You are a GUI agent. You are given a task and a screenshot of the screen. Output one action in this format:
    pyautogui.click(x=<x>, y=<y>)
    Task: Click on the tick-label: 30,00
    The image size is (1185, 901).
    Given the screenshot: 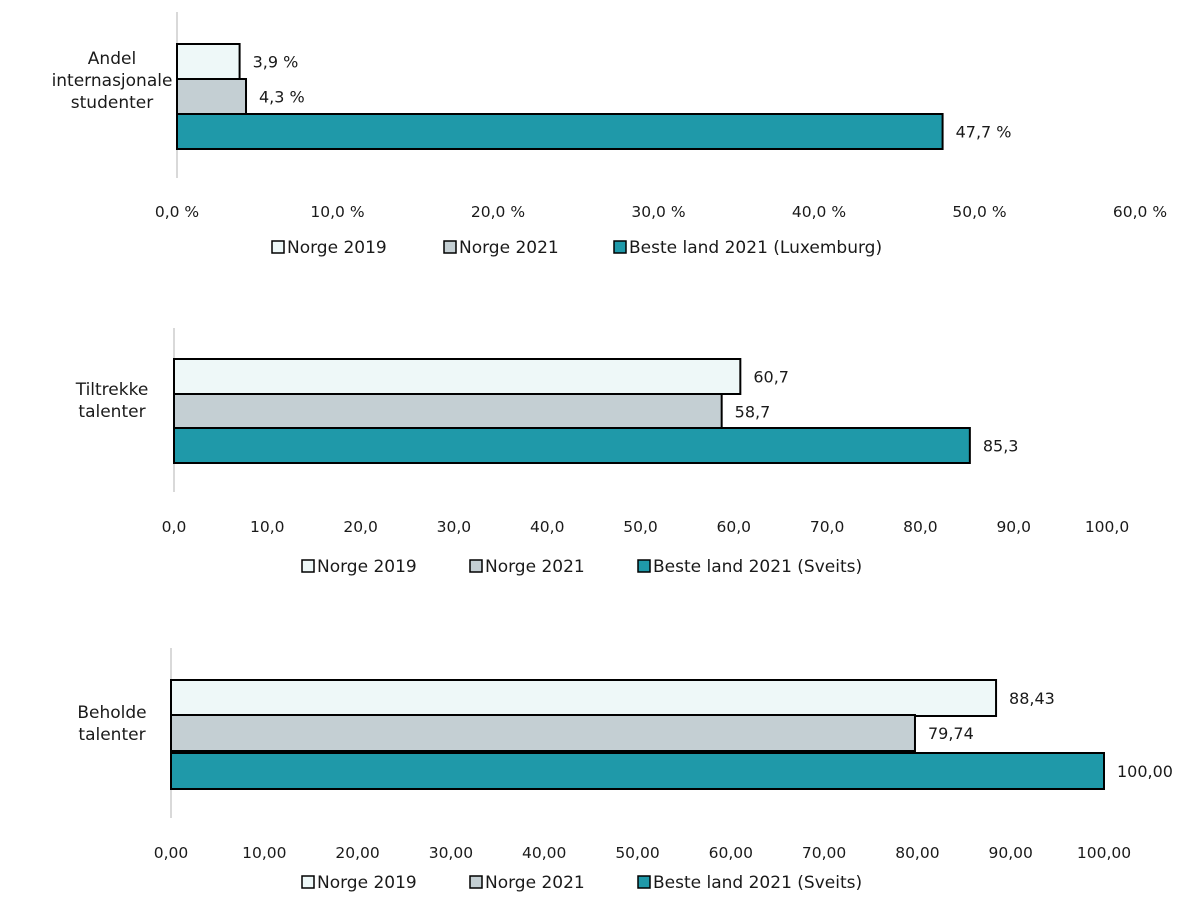 What is the action you would take?
    pyautogui.click(x=451, y=853)
    